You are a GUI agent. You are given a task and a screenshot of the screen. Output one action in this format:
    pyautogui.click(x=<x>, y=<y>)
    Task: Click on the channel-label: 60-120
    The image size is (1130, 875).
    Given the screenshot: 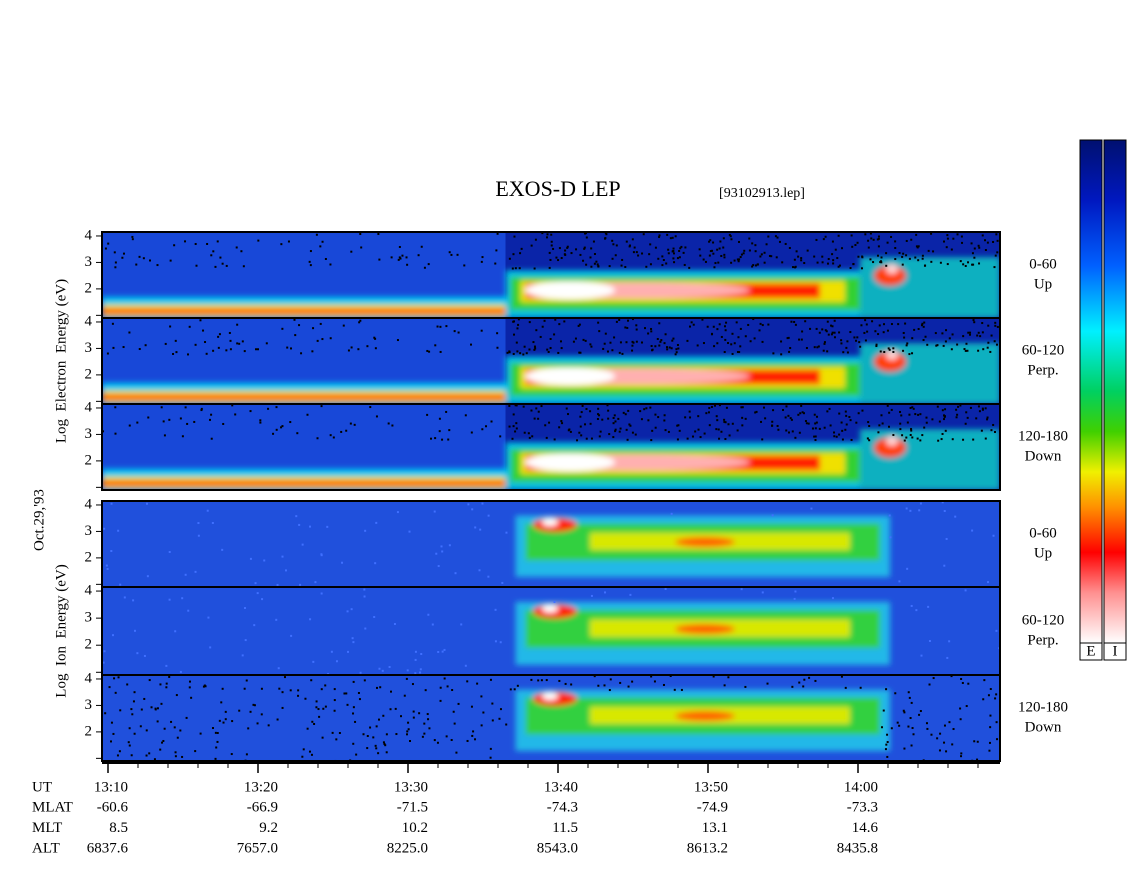 What is the action you would take?
    pyautogui.click(x=1043, y=620)
    